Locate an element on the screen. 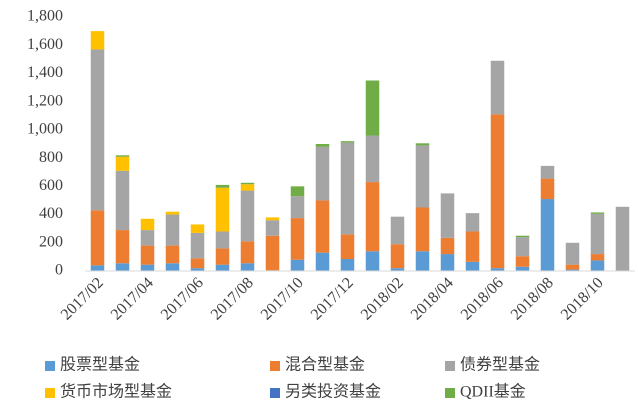  x-tick-label: 2017/04 is located at coordinates (132, 298).